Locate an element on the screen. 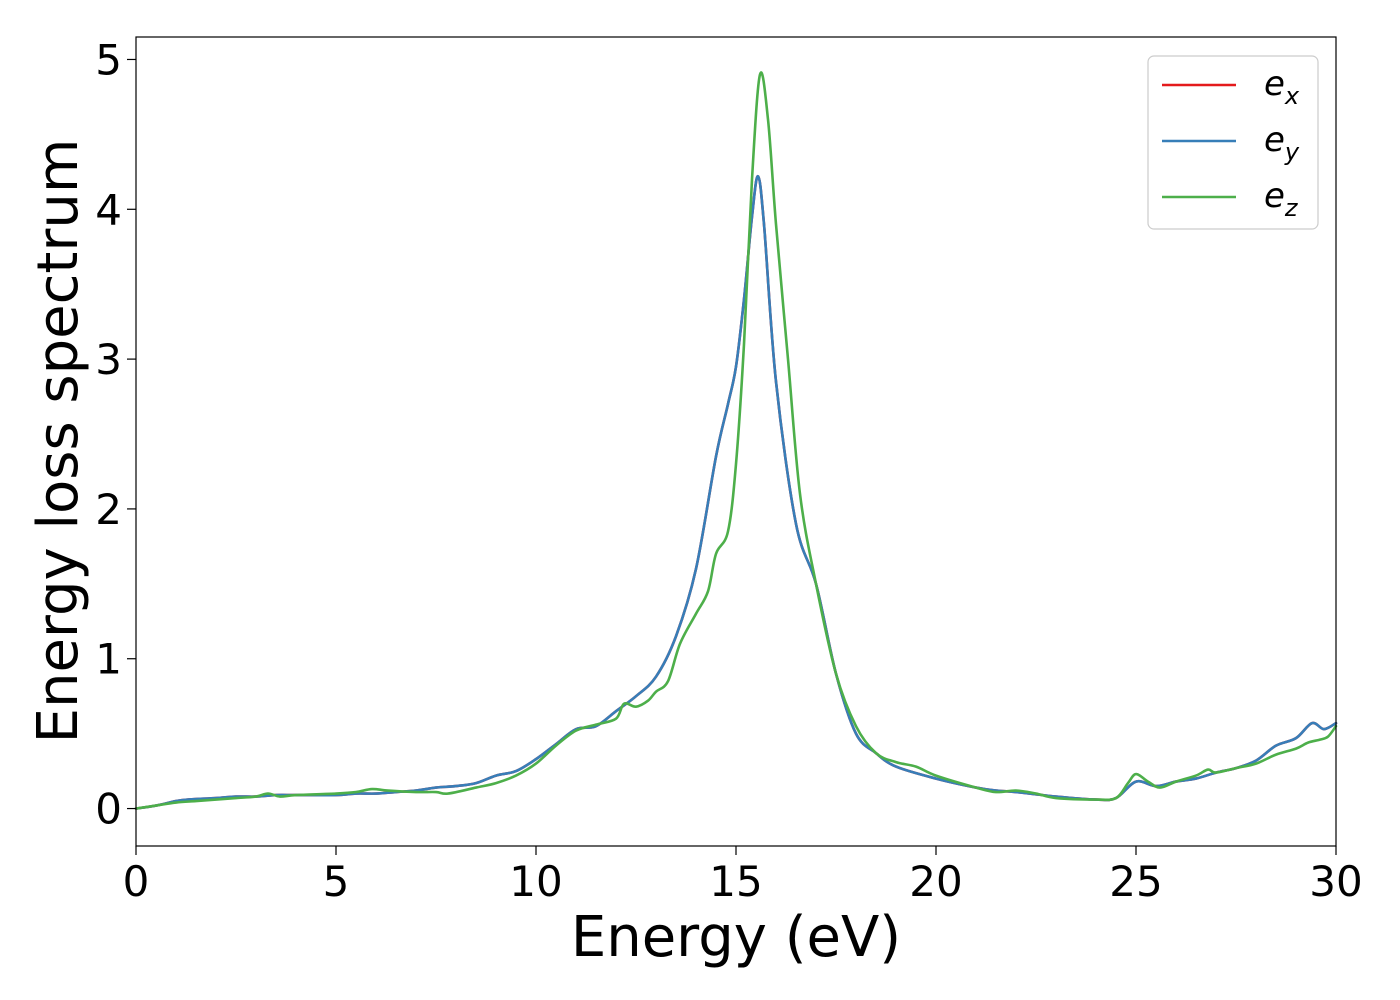 This screenshot has width=1400, height=1000. x-tick-label: 30 is located at coordinates (1335, 881).